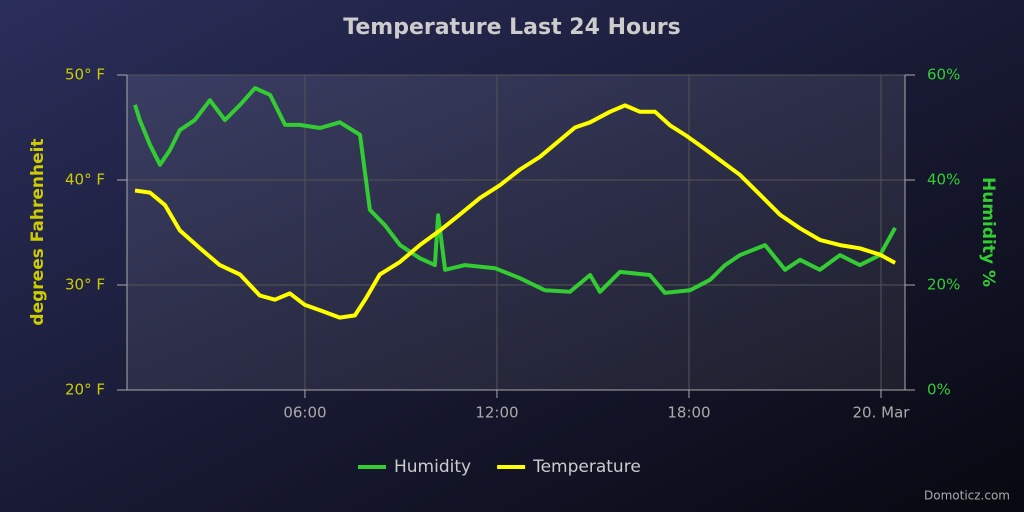 This screenshot has width=1024, height=512. What do you see at coordinates (939, 390) in the screenshot?
I see `y2-tick-label: 0%` at bounding box center [939, 390].